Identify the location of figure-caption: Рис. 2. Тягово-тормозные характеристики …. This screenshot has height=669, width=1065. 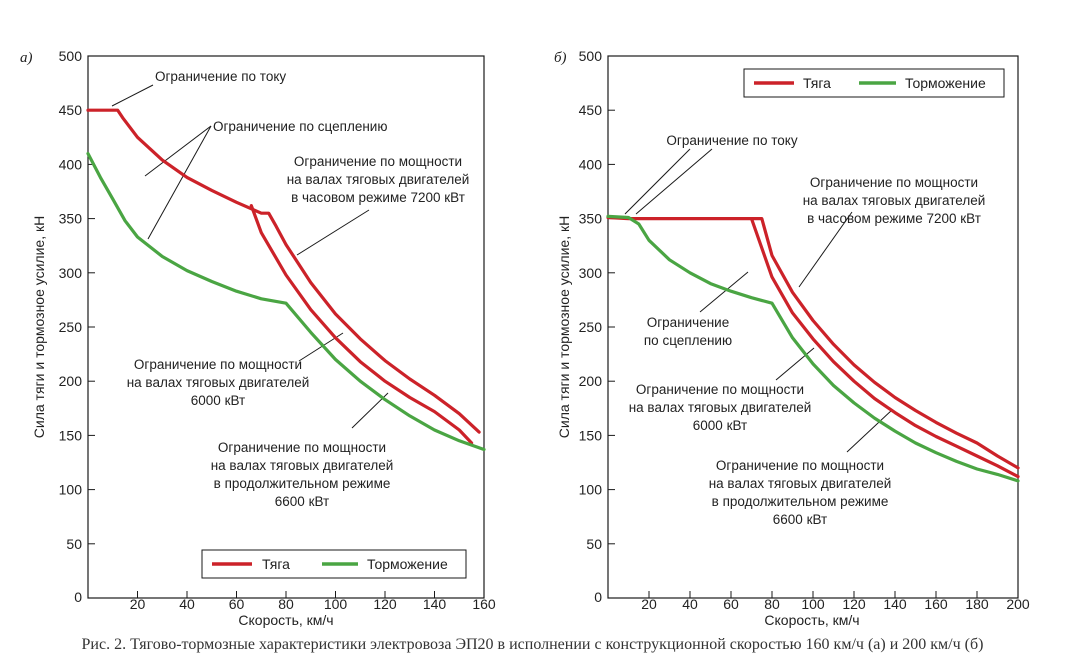
(532, 644).